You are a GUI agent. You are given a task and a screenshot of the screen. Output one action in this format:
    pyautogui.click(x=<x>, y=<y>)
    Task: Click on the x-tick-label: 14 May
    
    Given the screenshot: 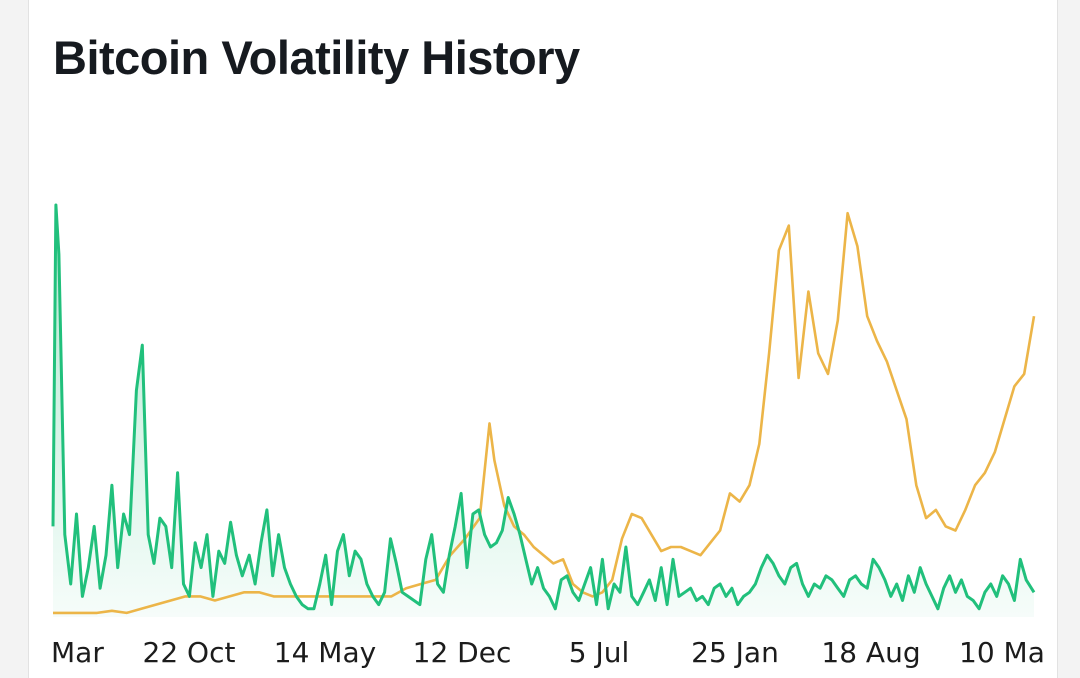 What is the action you would take?
    pyautogui.click(x=325, y=652)
    